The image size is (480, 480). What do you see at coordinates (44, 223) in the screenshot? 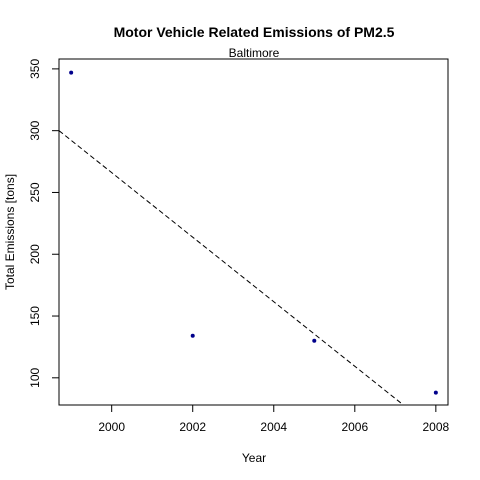
I see `y-axis: 100 150 200 250 300 350` at bounding box center [44, 223].